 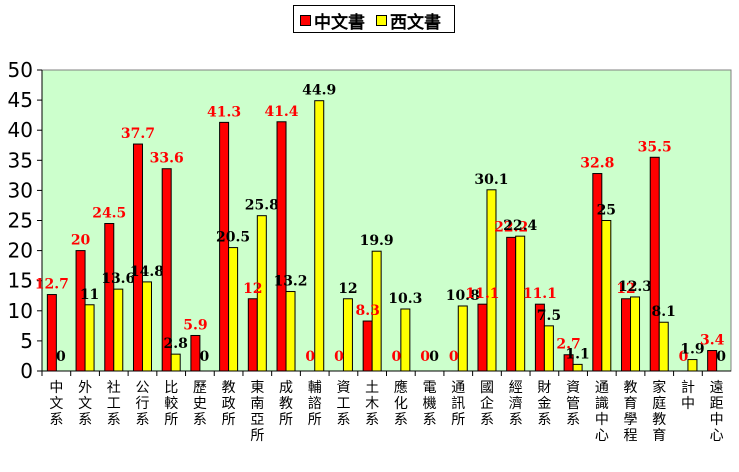 What do you see at coordinates (171, 388) in the screenshot?
I see `x-tick-label-char: 比` at bounding box center [171, 388].